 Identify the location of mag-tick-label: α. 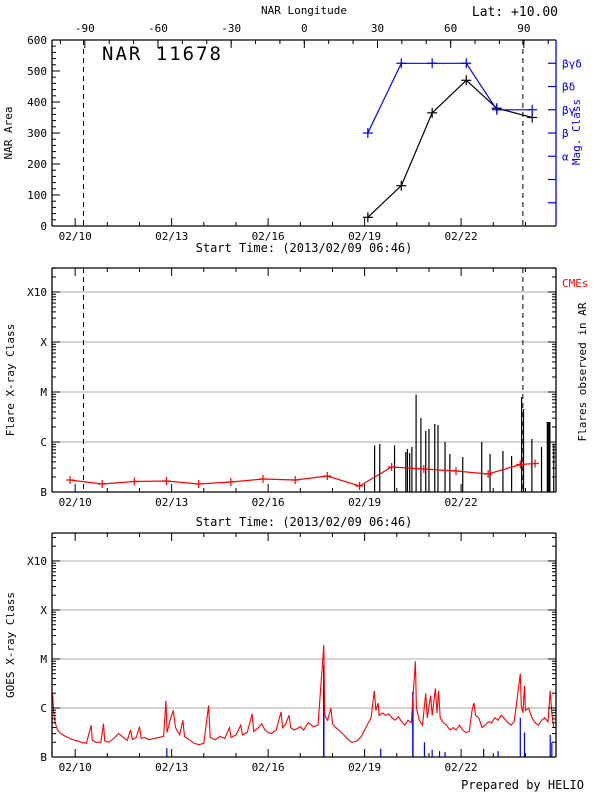
(565, 156).